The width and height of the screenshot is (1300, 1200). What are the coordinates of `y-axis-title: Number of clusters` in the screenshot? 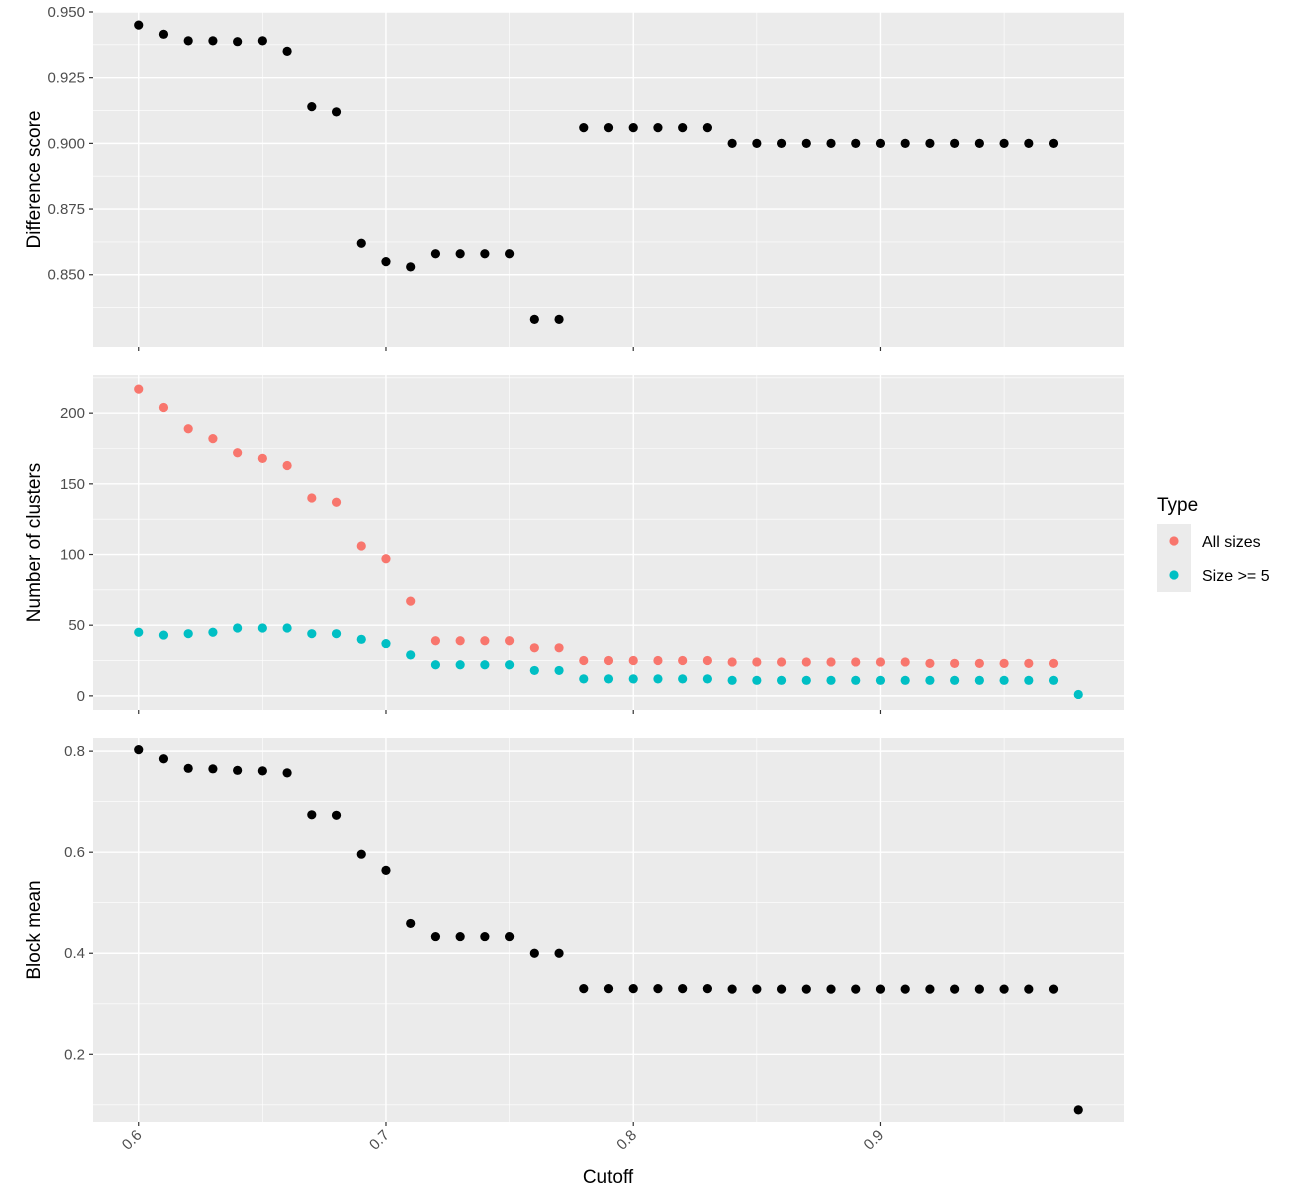 It's located at (34, 542).